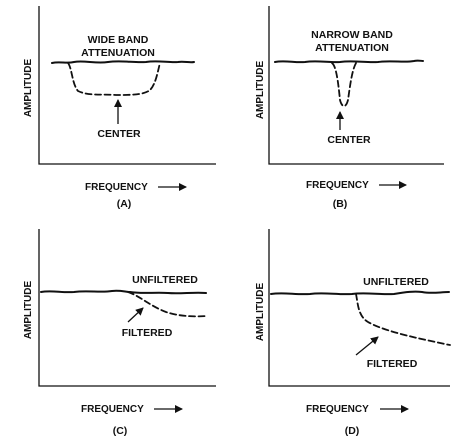 Image resolution: width=461 pixels, height=440 pixels. Describe the element at coordinates (360, 293) in the screenshot. I see `panel-d-unfiltered-curve` at that location.